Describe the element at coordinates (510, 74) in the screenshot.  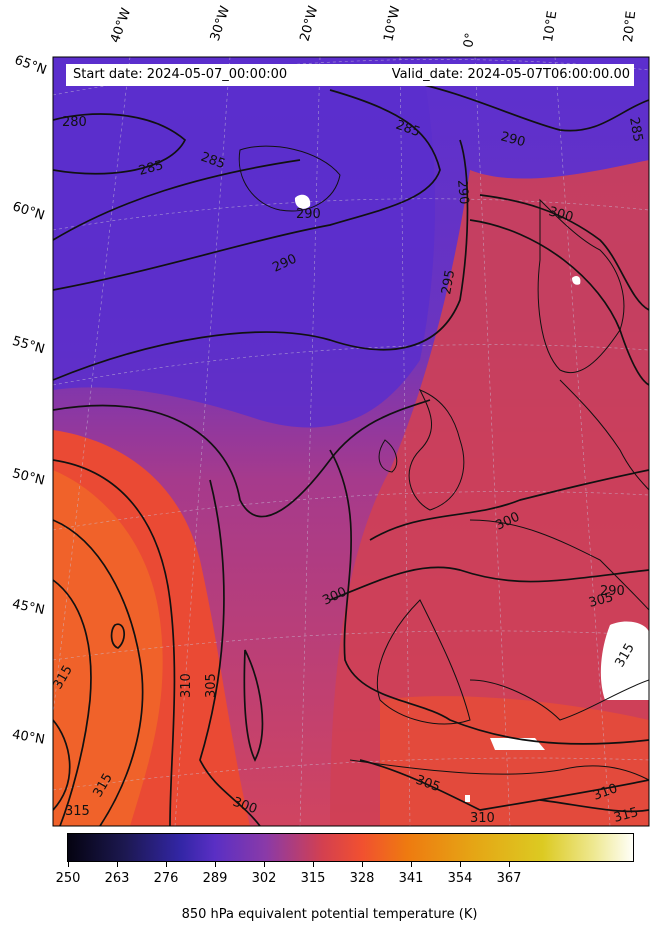
I see `valid-date-text: Valid_date: 2024-05-07T06:00:00.00` at that location.